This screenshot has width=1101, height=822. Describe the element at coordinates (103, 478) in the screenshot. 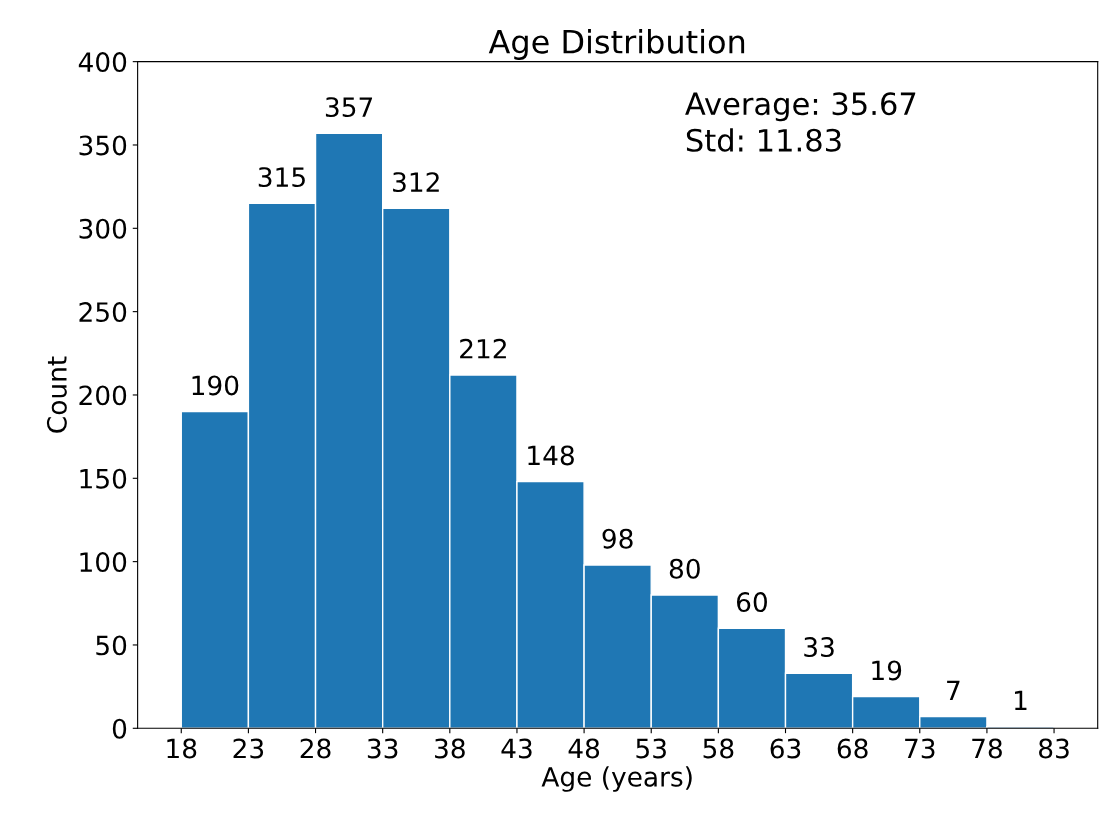

I see `y-tick-label: 150` at that location.